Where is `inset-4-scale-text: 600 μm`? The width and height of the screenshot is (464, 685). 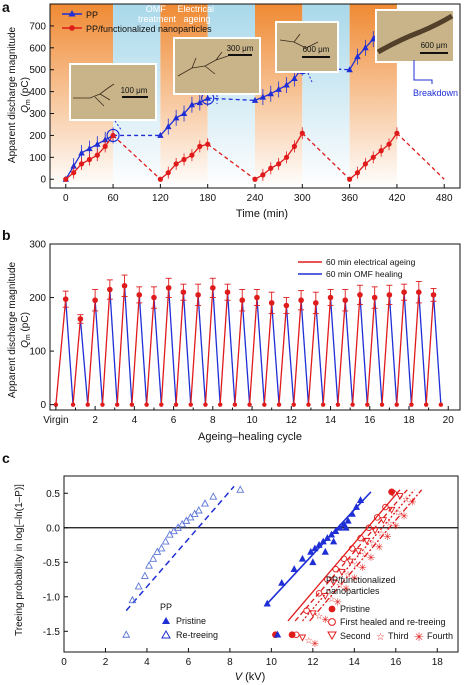
inset-4-scale-text: 600 μm is located at coordinates (434, 45).